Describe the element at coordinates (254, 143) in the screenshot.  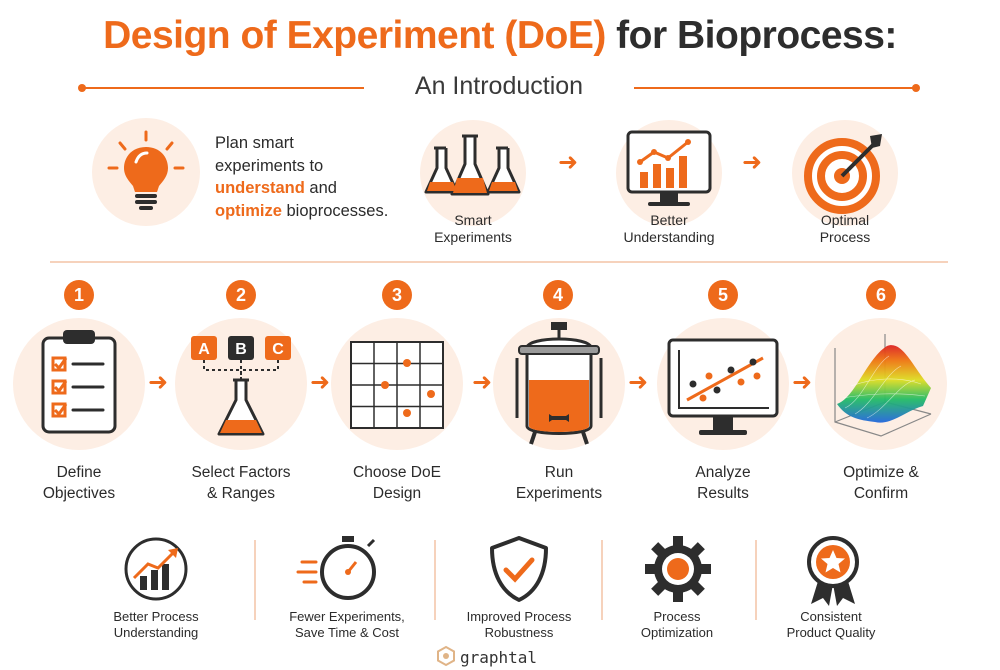
I see `intro-line-1: Plan smart` at that location.